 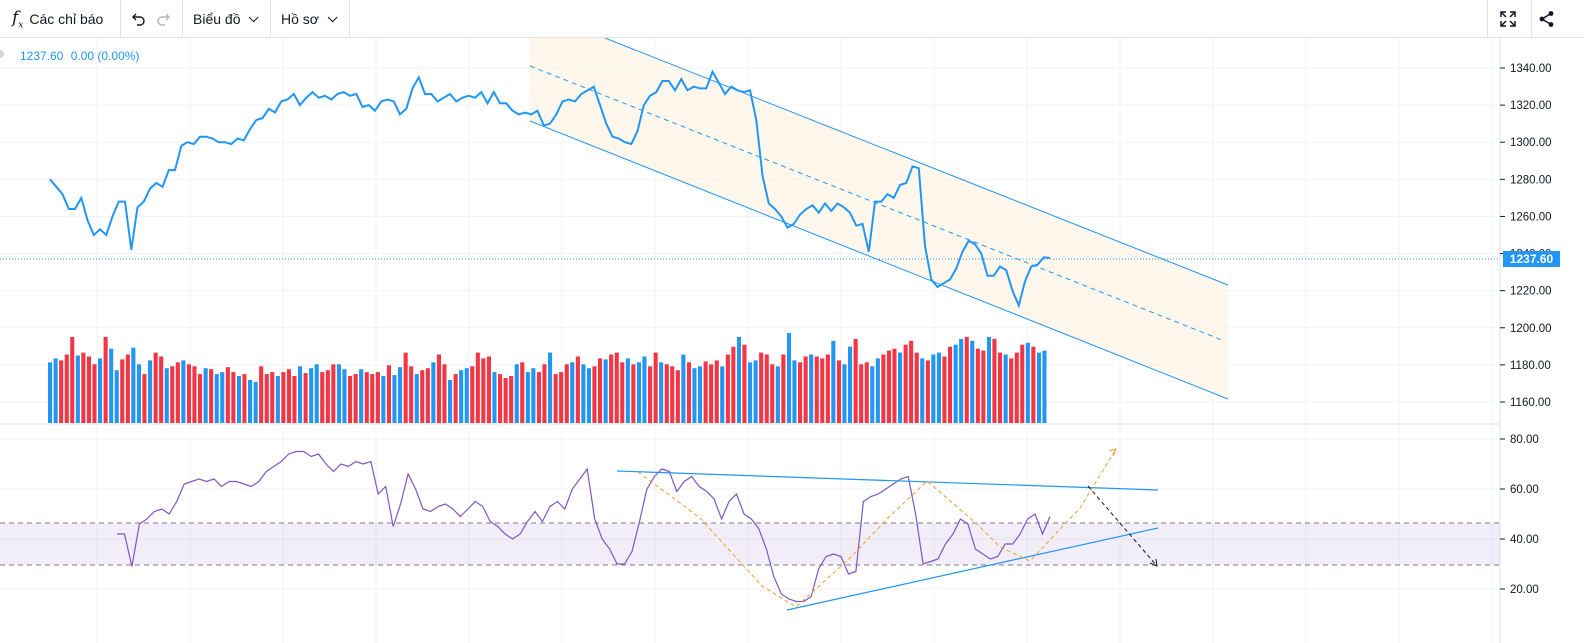 I want to click on indicators-button: fx Các chỉ báo, so click(x=57, y=19).